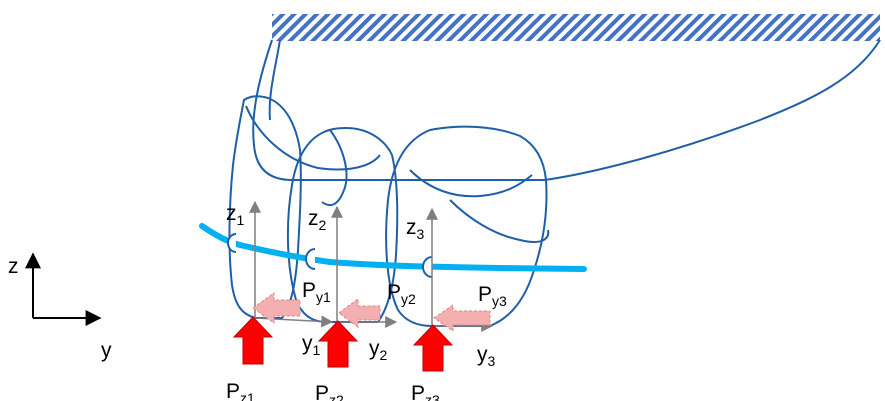 This screenshot has height=401, width=885. Describe the element at coordinates (486, 356) in the screenshot. I see `tooth-3-y-label: y3` at that location.